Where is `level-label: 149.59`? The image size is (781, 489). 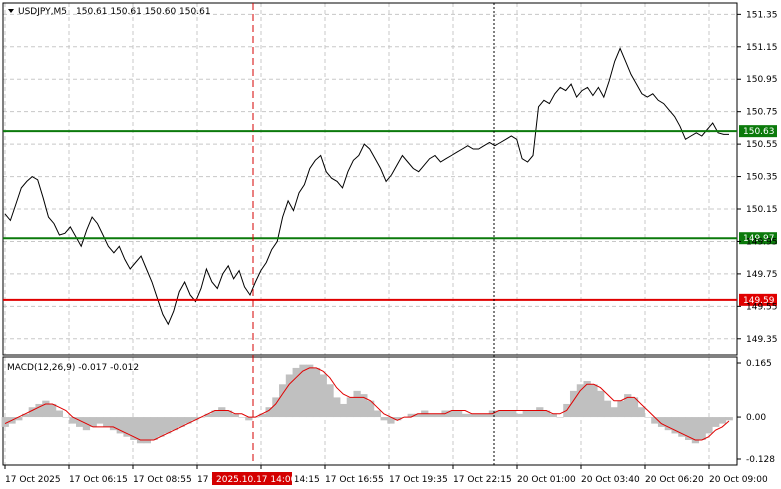 level-label: 149.59 is located at coordinates (759, 301).